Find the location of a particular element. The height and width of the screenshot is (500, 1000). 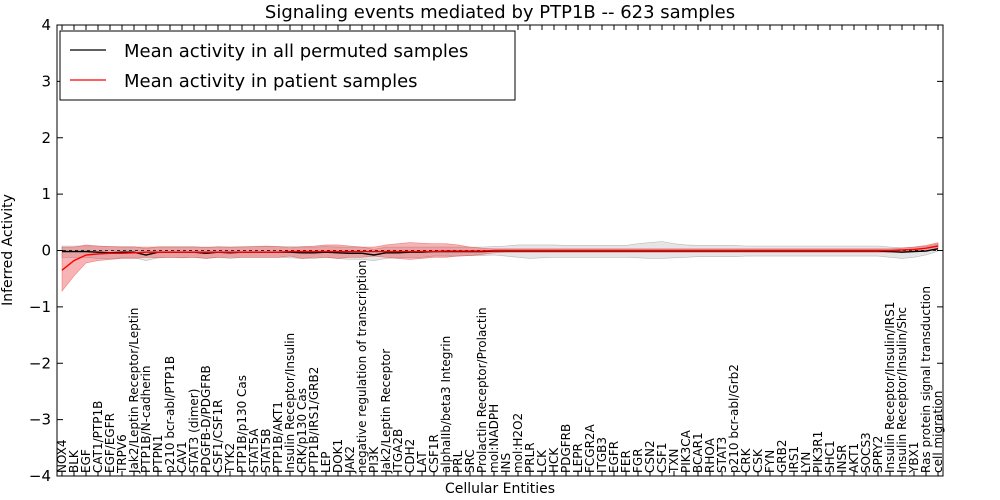

x-tick-label: PIK3R1 is located at coordinates (818, 452).